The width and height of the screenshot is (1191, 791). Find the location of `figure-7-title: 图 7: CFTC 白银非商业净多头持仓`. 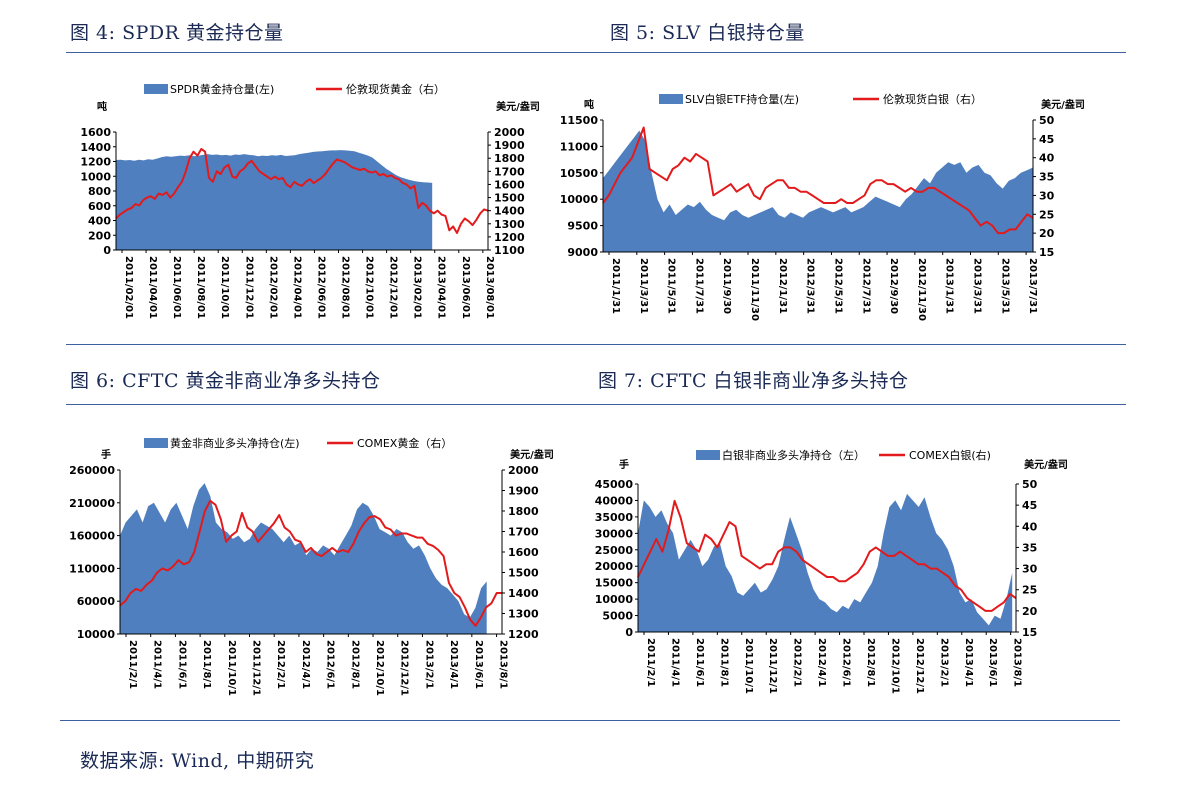

figure-7-title: 图 7: CFTC 白银非商业净多头持仓 is located at coordinates (753, 381).